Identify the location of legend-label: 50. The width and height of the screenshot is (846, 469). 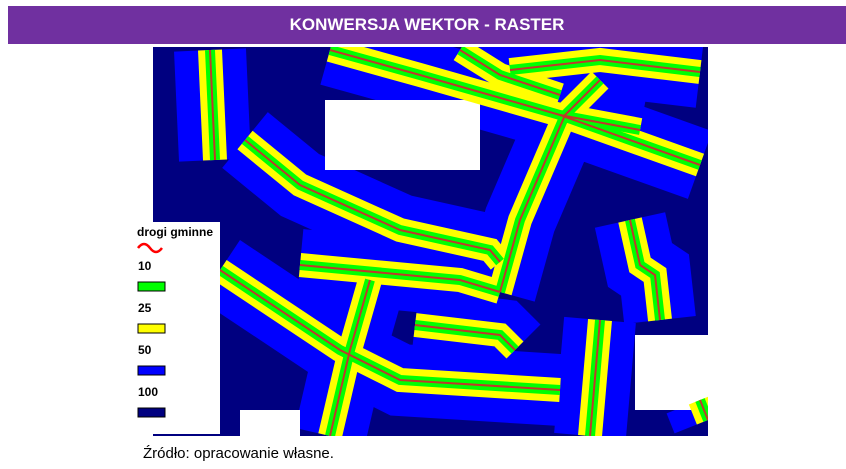
(145, 350).